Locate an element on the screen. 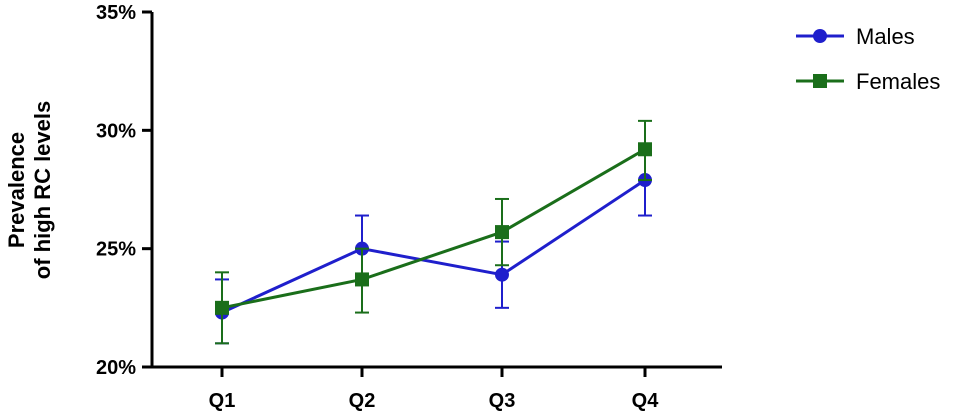 This screenshot has height=418, width=970. legend: Males Females is located at coordinates (868, 59).